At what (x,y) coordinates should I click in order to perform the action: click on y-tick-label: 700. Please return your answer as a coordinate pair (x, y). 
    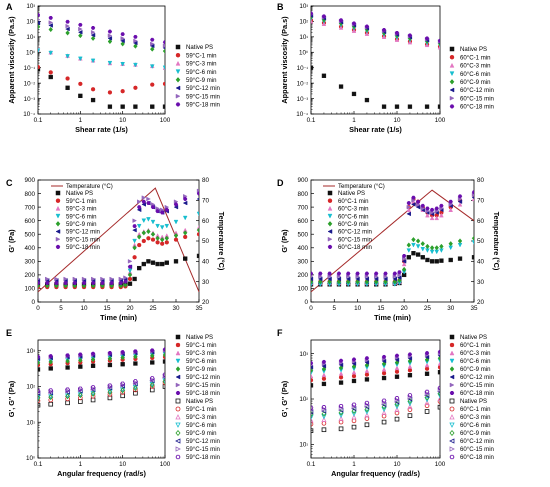
    Looking at the image, I should click on (302, 207).